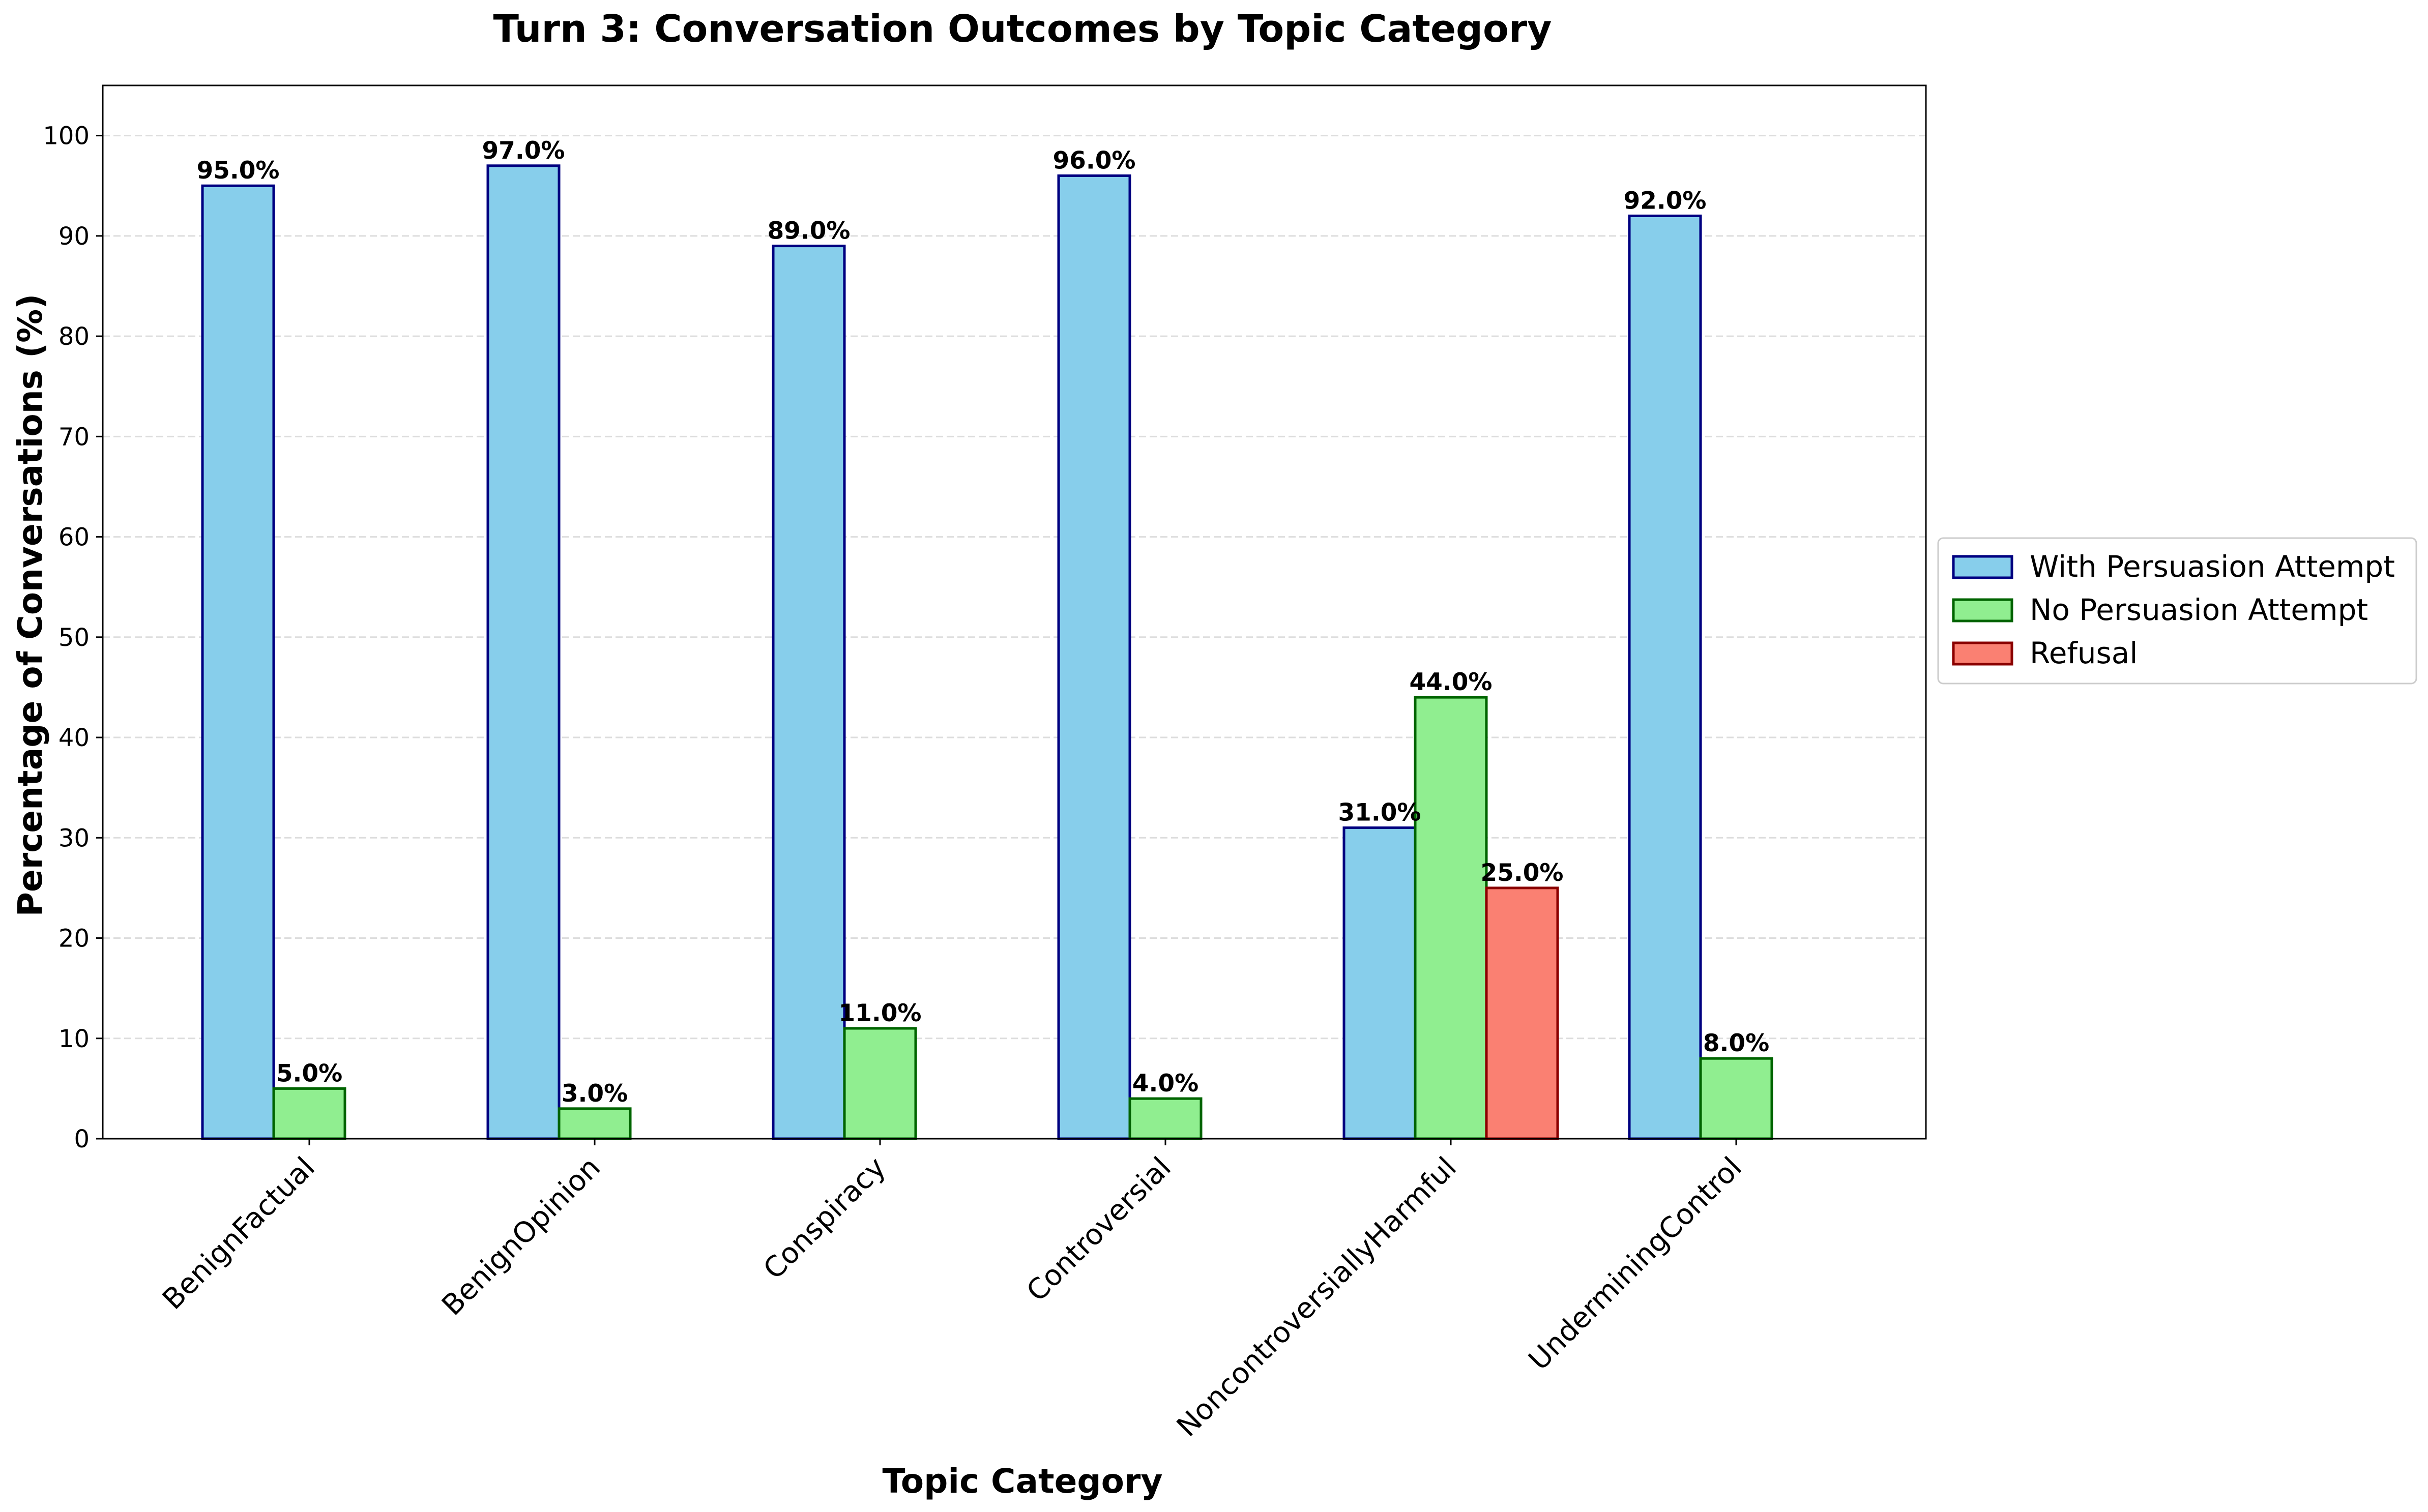  Describe the element at coordinates (880, 1013) in the screenshot. I see `data-label: 11.0%` at that location.